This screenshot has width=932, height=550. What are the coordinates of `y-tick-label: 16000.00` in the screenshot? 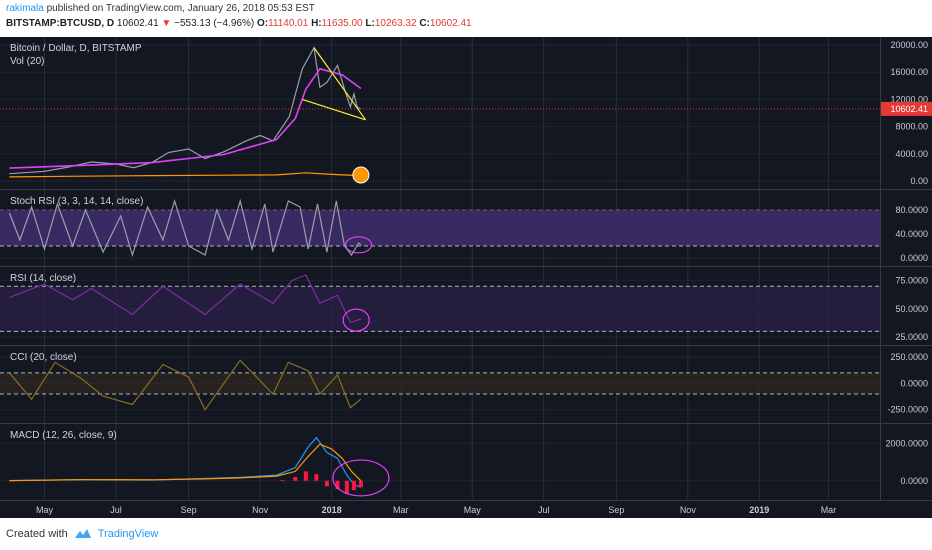 It's located at (909, 72).